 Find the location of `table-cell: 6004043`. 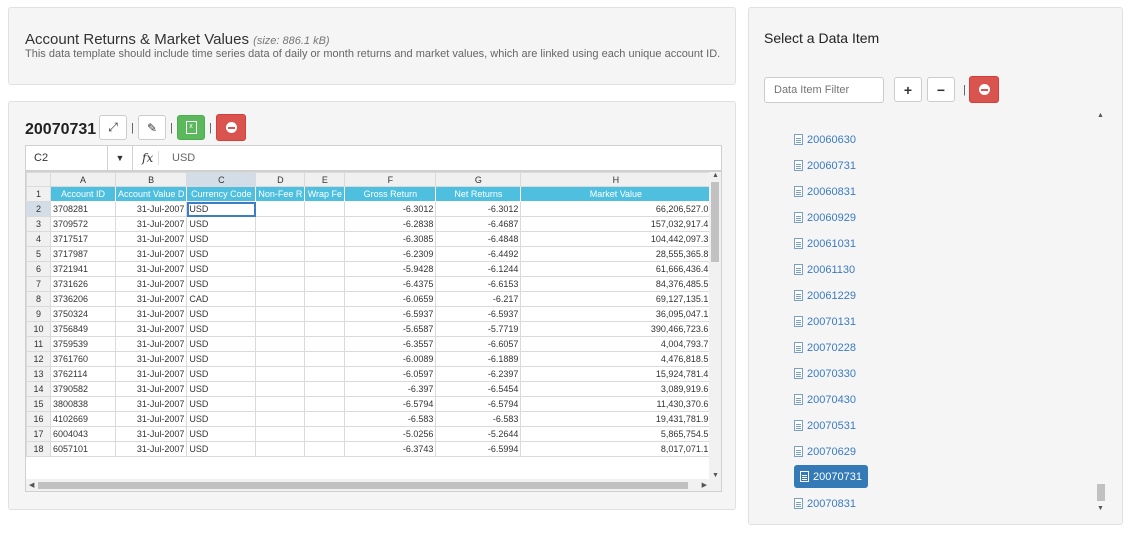

table-cell: 6004043 is located at coordinates (83, 434).